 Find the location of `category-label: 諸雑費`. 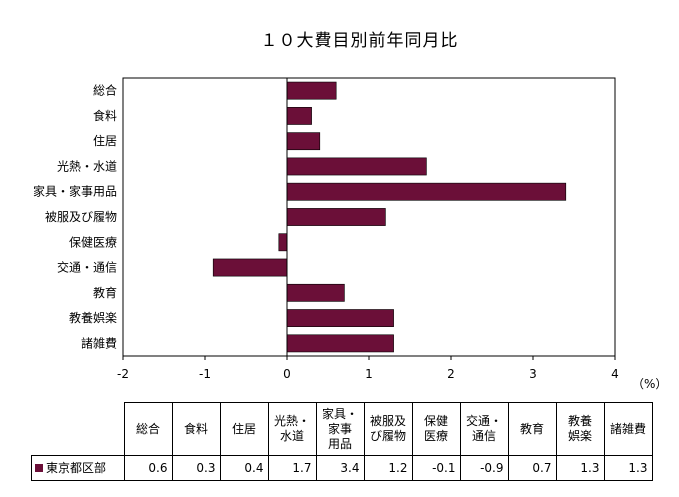

category-label: 諸雑費 is located at coordinates (99, 342).